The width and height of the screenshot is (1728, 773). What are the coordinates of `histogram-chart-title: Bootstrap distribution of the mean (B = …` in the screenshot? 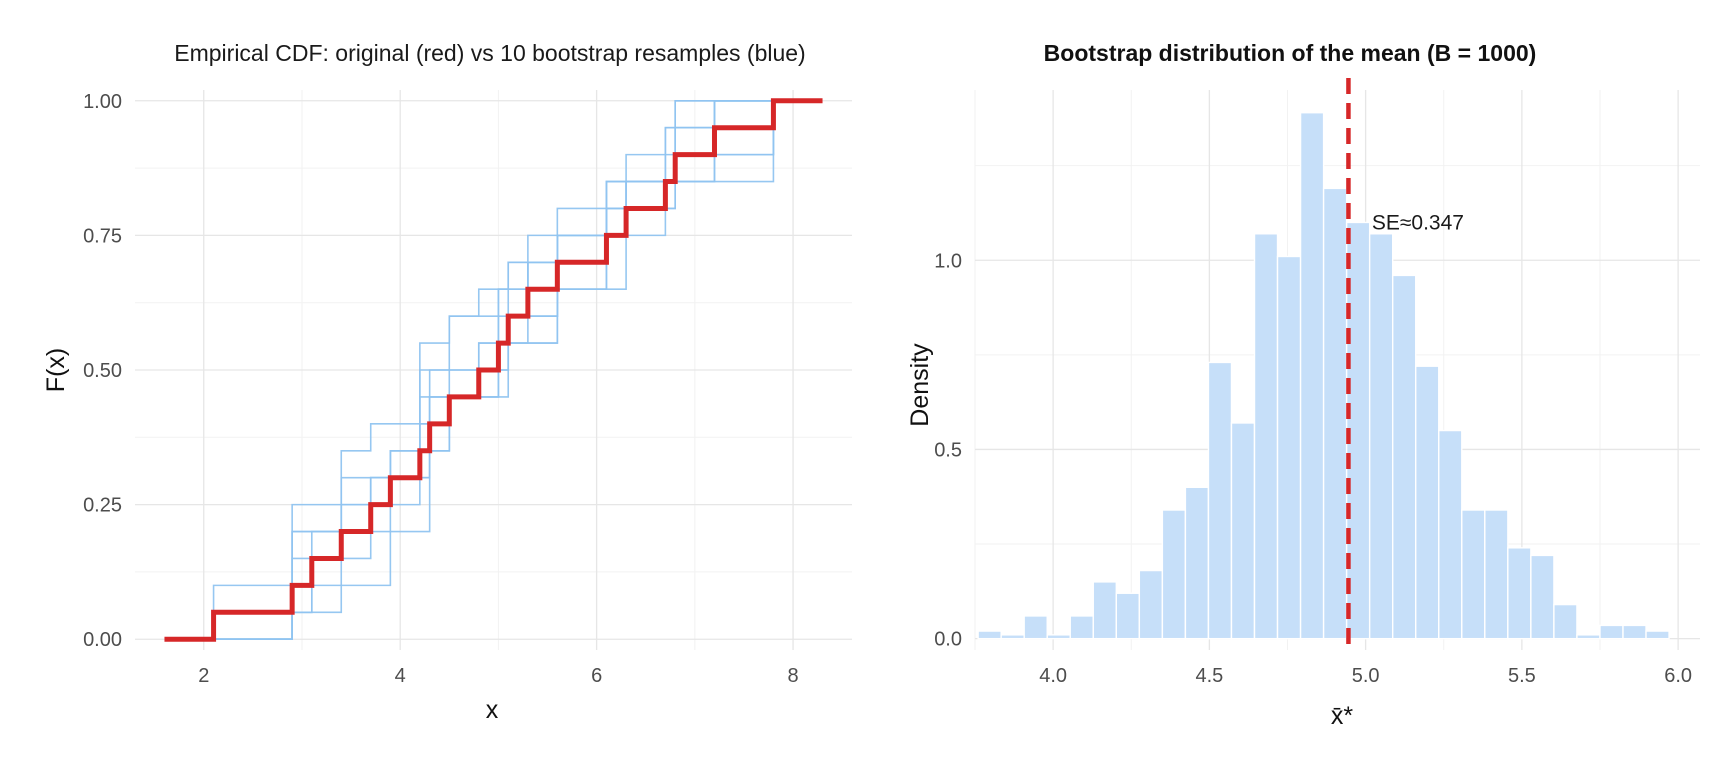 It's located at (1290, 53).